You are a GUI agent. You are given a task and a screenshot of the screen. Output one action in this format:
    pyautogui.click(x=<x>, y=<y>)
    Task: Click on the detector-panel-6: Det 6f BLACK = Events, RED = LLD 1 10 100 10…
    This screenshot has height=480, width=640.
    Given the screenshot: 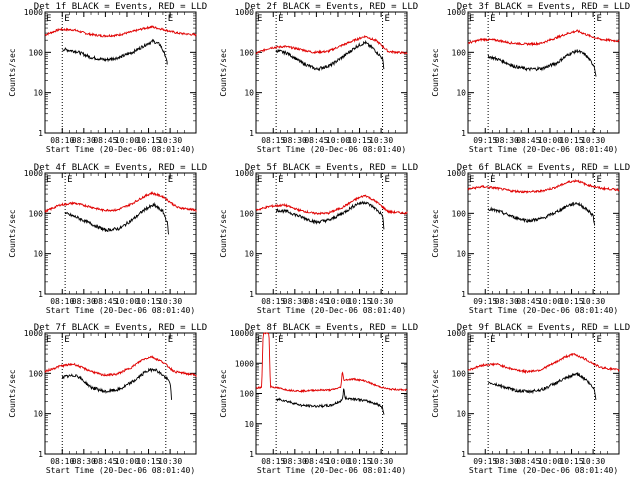 What is the action you would take?
    pyautogui.click(x=530, y=239)
    